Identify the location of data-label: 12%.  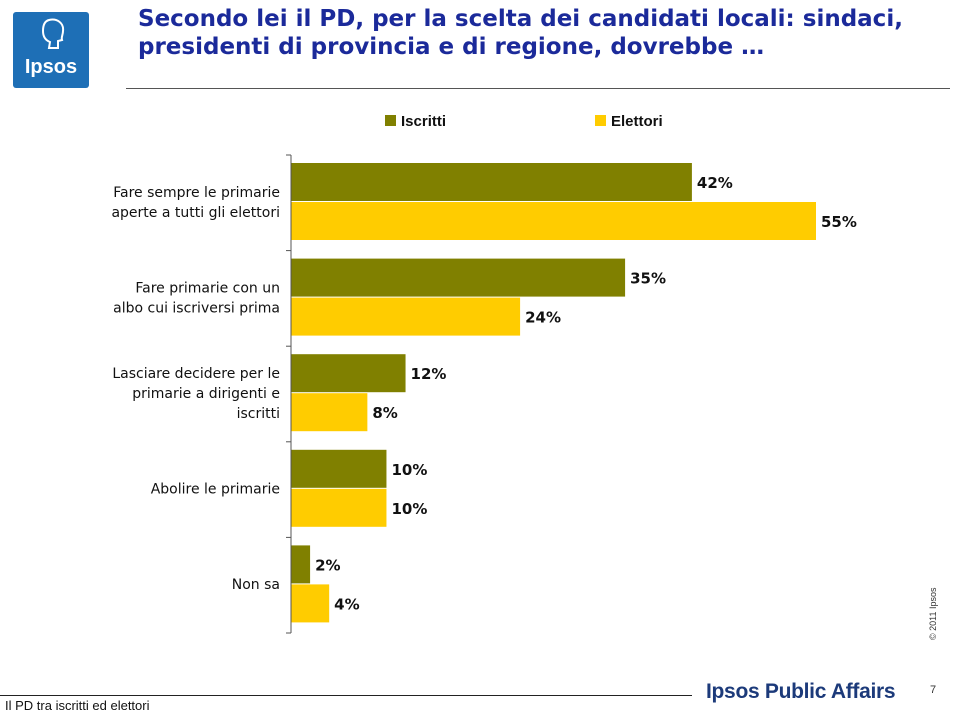
(429, 374).